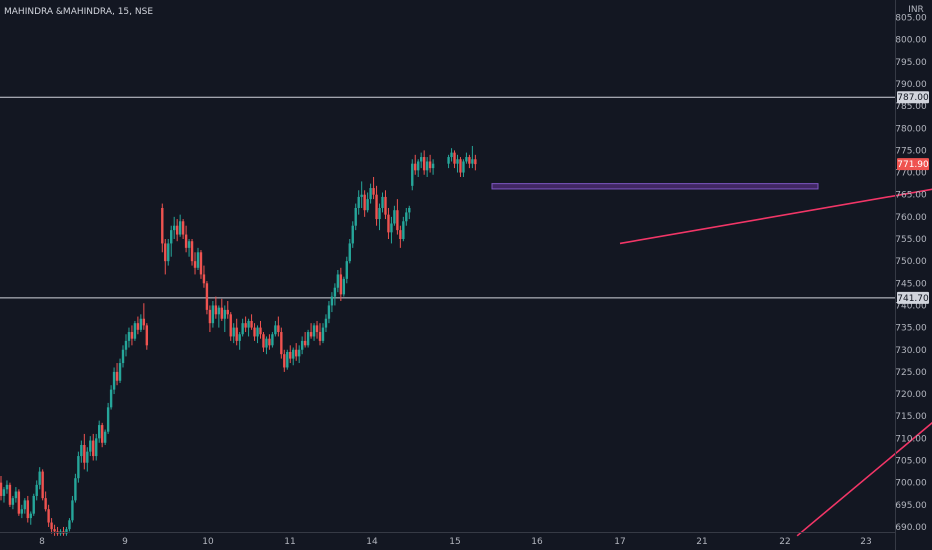 This screenshot has height=550, width=932. I want to click on time-axis: 8 9 10 11 14 15 16 17 21 22 23, so click(455, 542).